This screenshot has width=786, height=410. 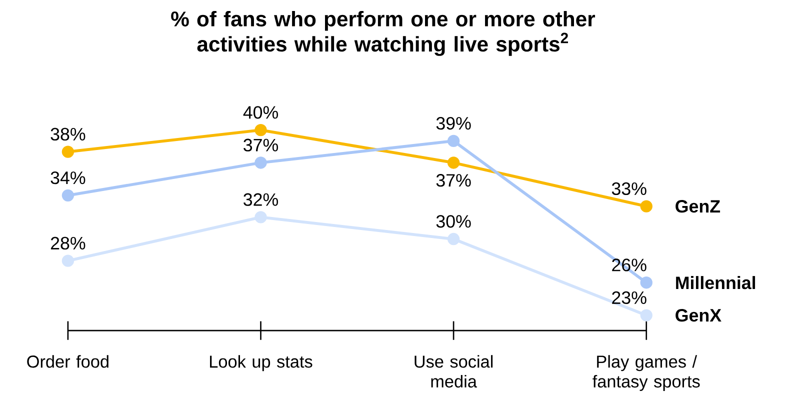 What do you see at coordinates (68, 134) in the screenshot?
I see `data-label: 38%` at bounding box center [68, 134].